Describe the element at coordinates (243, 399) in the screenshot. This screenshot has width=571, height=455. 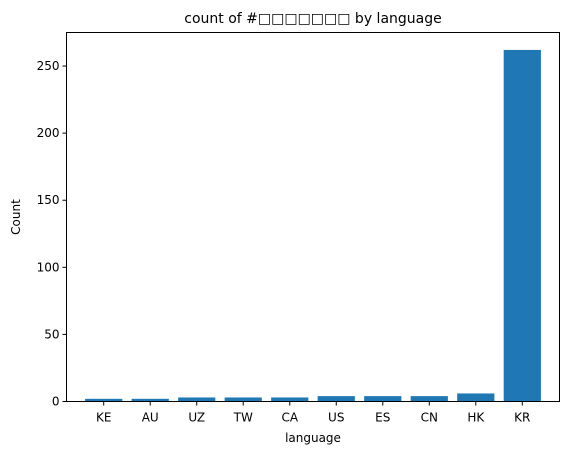
I see `bar-tw` at that location.